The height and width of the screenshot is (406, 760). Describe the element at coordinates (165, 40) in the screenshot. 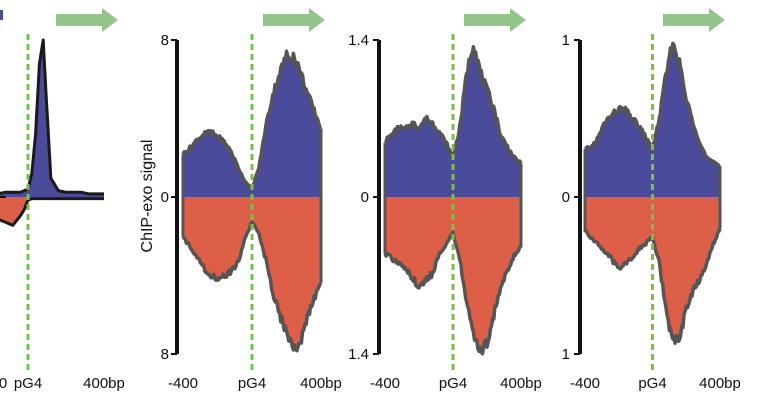

I see `y-tick-top-label: 8` at that location.